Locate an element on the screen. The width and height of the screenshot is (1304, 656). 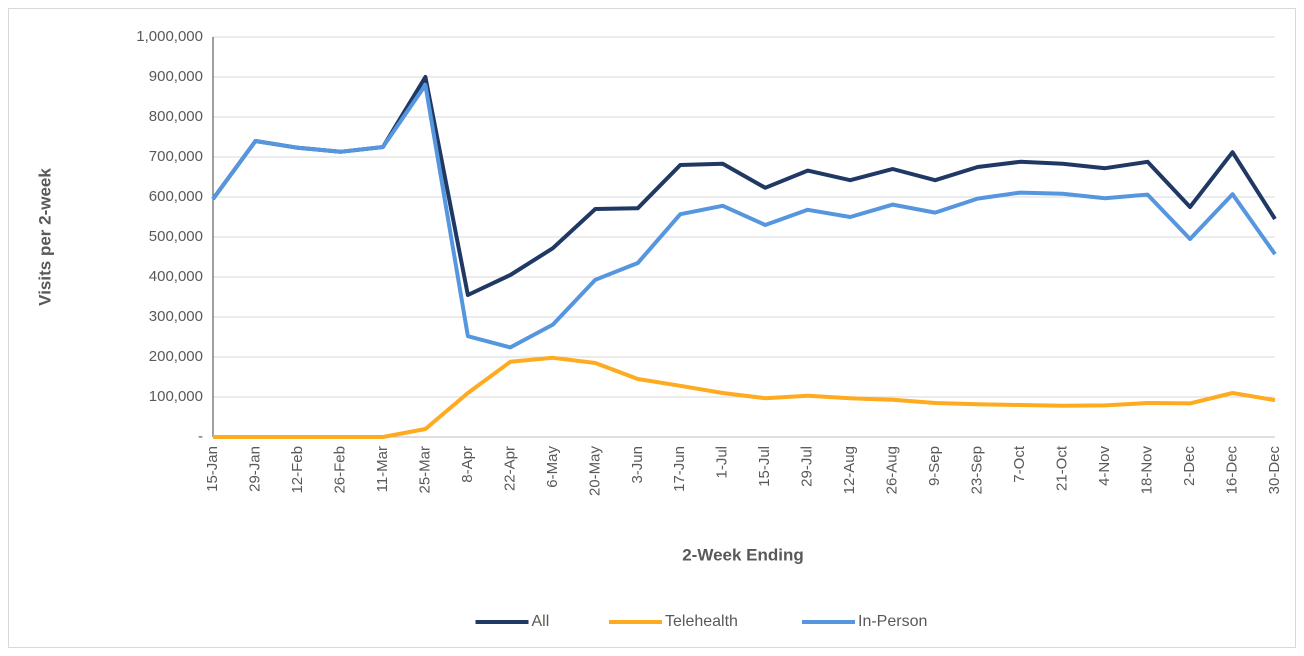
x-tick-label: 30-Dec is located at coordinates (1274, 470).